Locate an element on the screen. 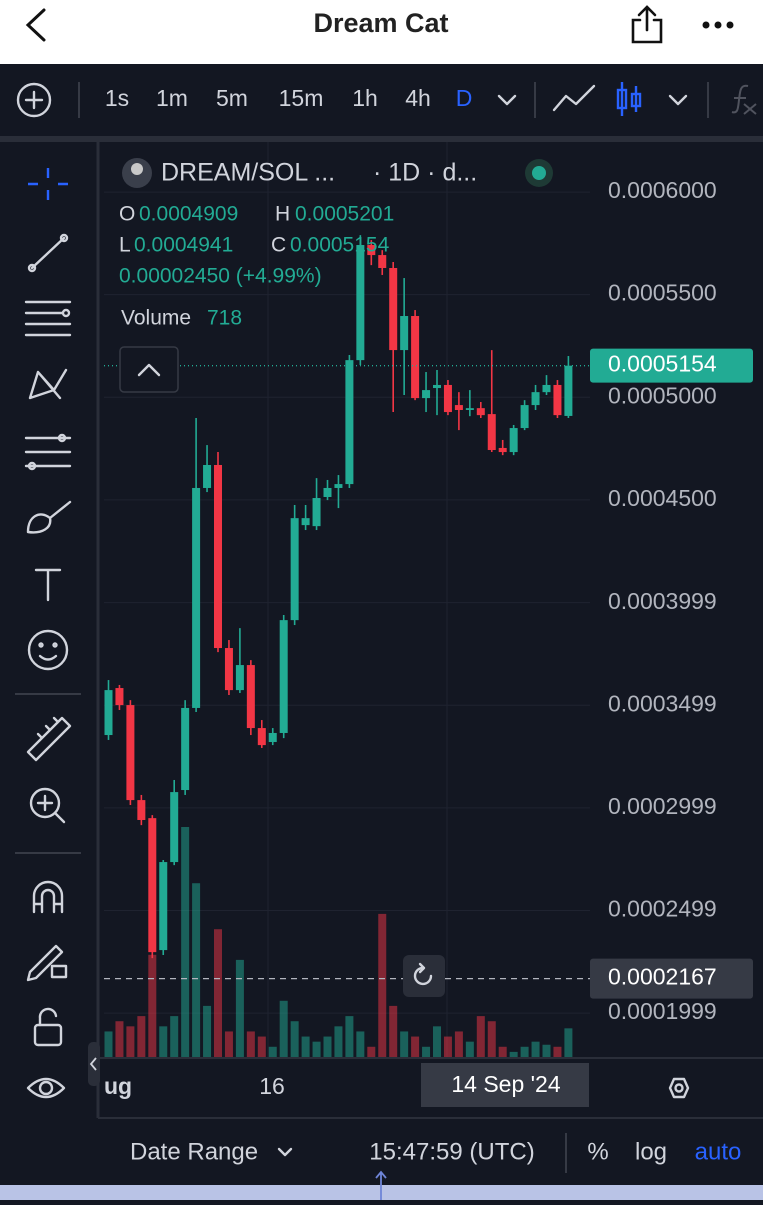 Image resolution: width=763 pixels, height=1205 pixels. axis-settings is located at coordinates (679, 1088).